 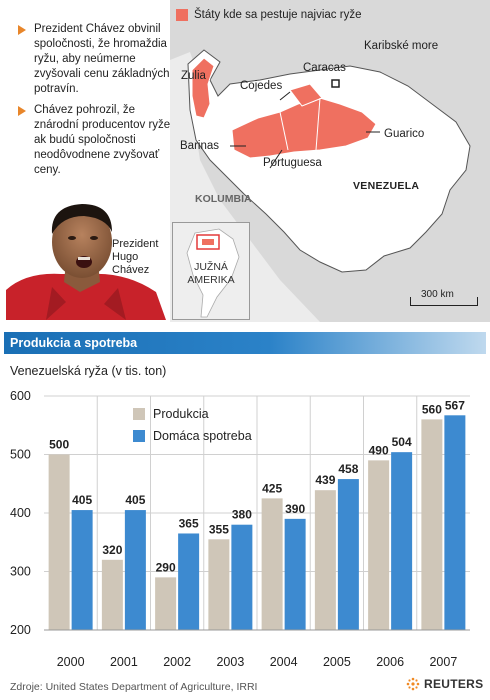 What do you see at coordinates (189, 523) in the screenshot?
I see `data-label-spotreba: 365` at bounding box center [189, 523].